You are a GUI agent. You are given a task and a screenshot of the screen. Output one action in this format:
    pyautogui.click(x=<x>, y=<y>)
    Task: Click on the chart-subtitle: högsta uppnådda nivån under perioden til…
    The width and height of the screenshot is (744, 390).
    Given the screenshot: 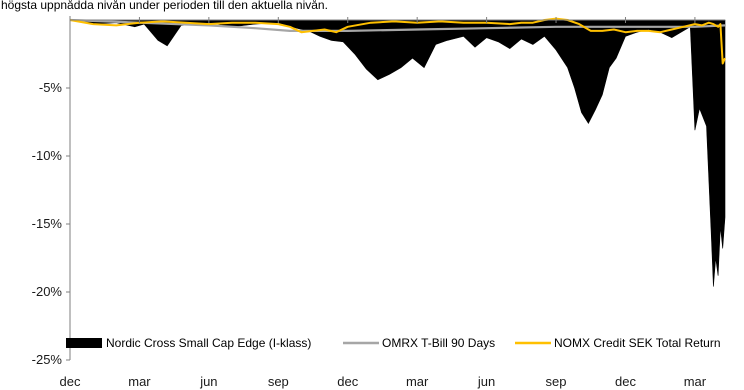 What is the action you would take?
    pyautogui.click(x=164, y=6)
    